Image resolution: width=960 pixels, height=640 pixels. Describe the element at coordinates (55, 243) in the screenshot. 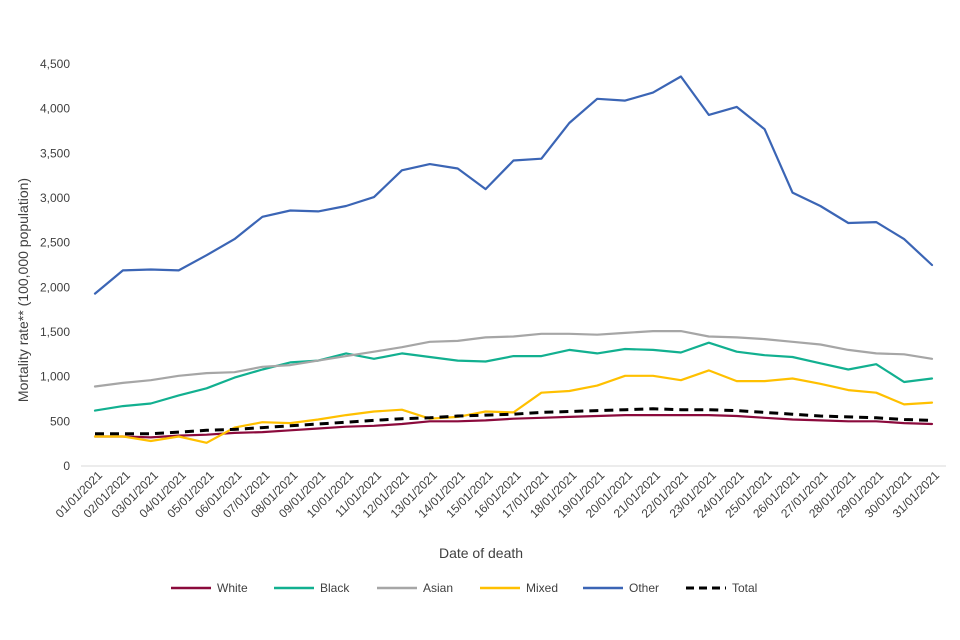

I see `y-tick-label: 2,500` at that location.